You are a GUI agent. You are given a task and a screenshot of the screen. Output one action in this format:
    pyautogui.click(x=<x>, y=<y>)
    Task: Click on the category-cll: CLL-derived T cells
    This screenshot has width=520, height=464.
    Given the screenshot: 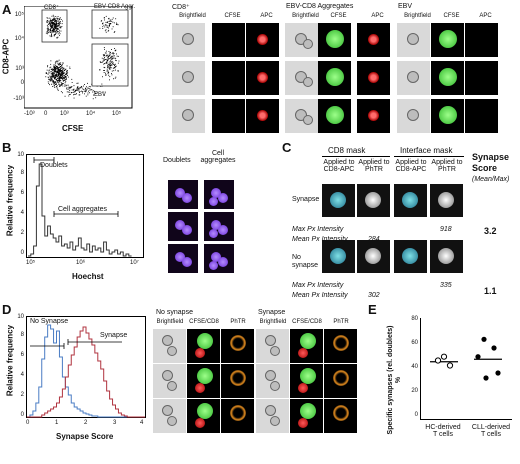 What is the action you would take?
    pyautogui.click(x=491, y=431)
    